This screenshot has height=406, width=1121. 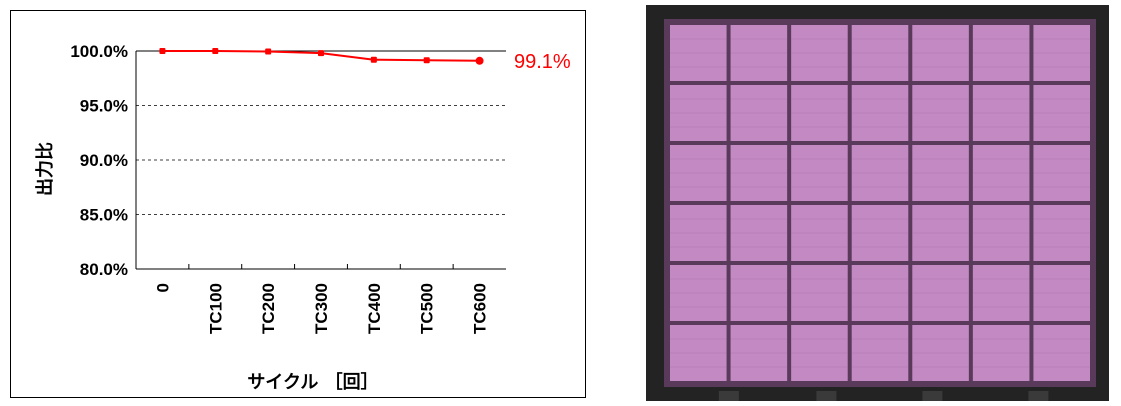 I want to click on y-tick-label: 90.0%, so click(x=104, y=160).